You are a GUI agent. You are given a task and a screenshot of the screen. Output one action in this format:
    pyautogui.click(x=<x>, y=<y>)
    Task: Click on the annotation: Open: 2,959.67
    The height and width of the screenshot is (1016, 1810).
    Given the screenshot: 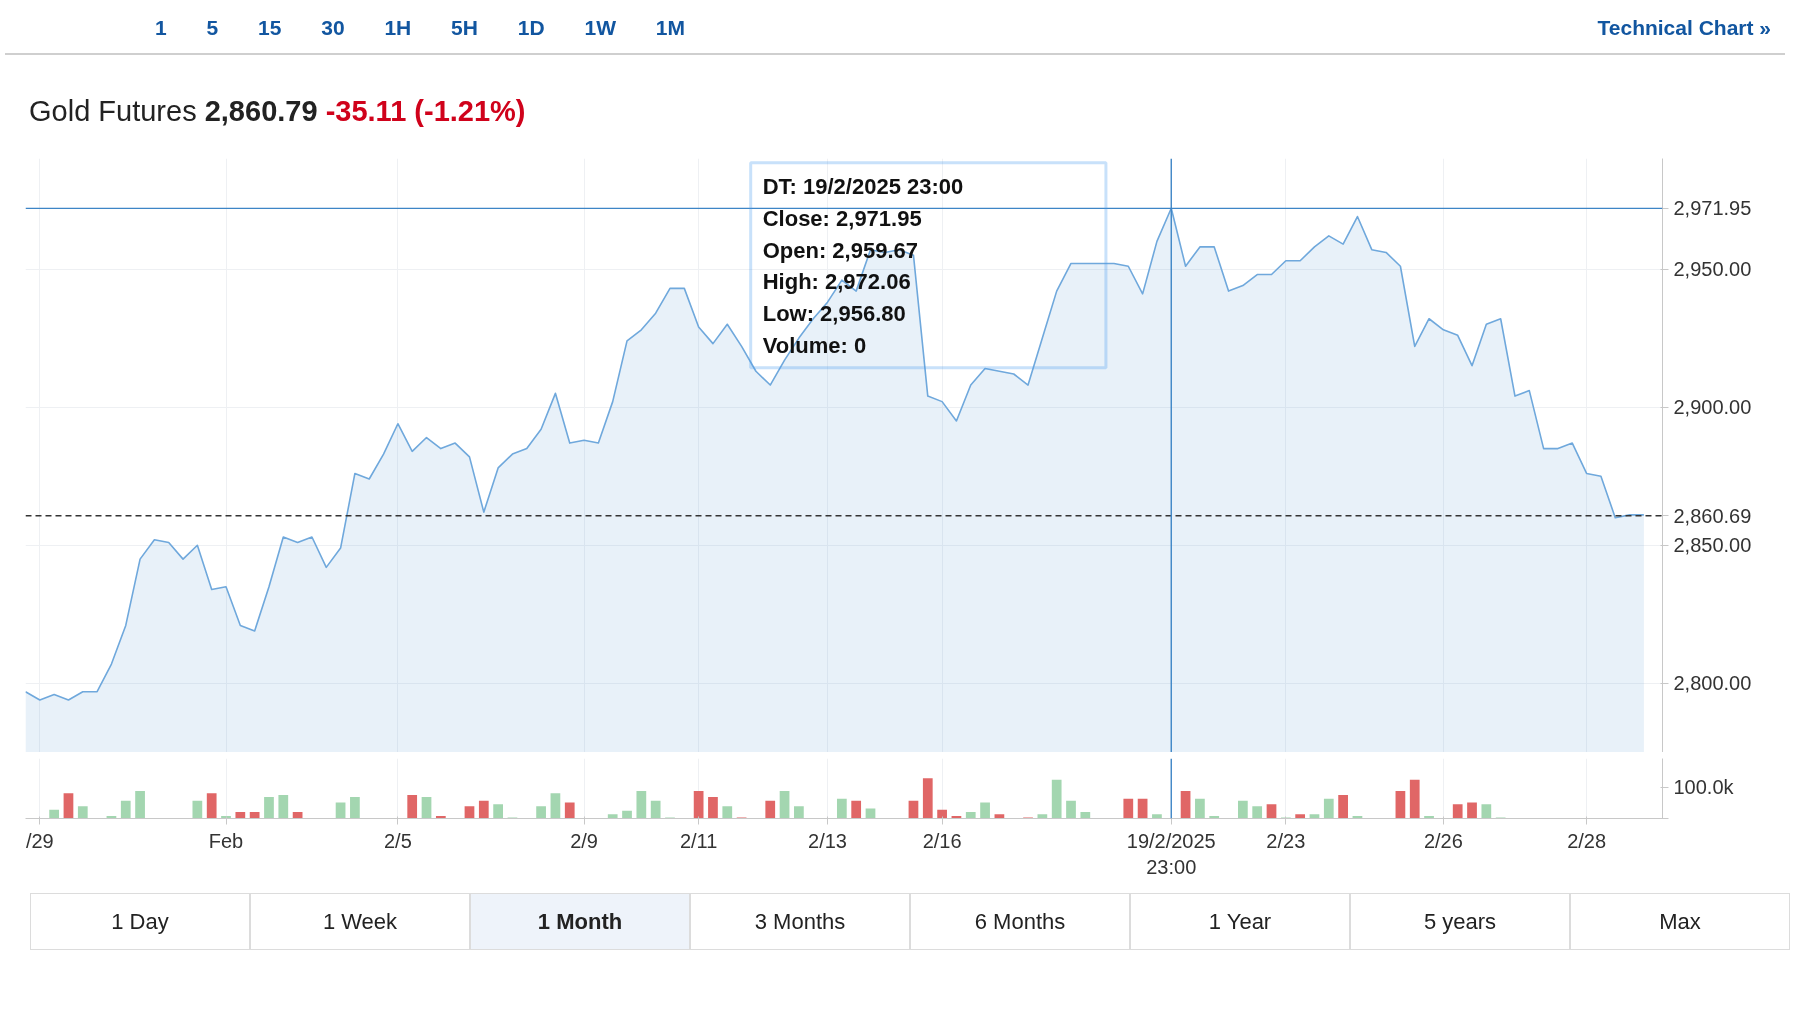 What is the action you would take?
    pyautogui.click(x=840, y=250)
    